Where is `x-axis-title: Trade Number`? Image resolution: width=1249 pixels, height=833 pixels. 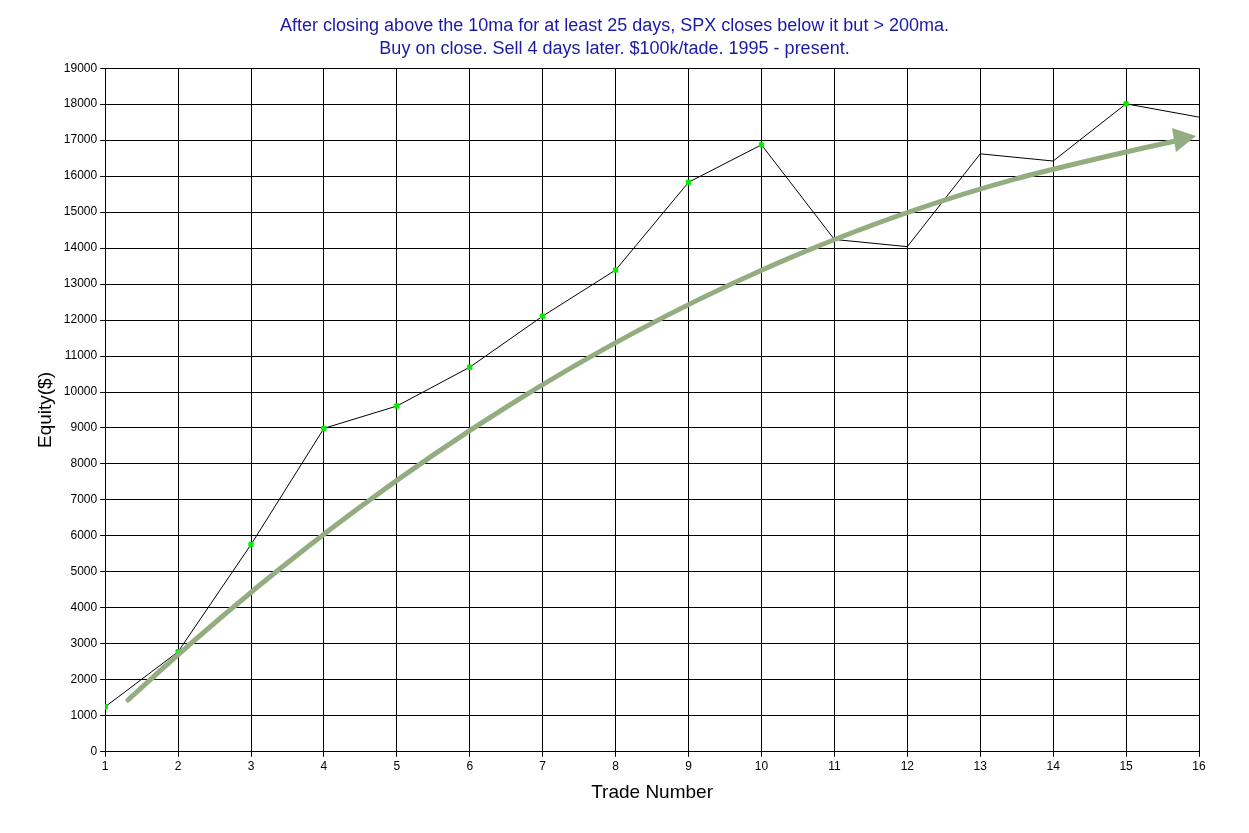 x-axis-title: Trade Number is located at coordinates (652, 791).